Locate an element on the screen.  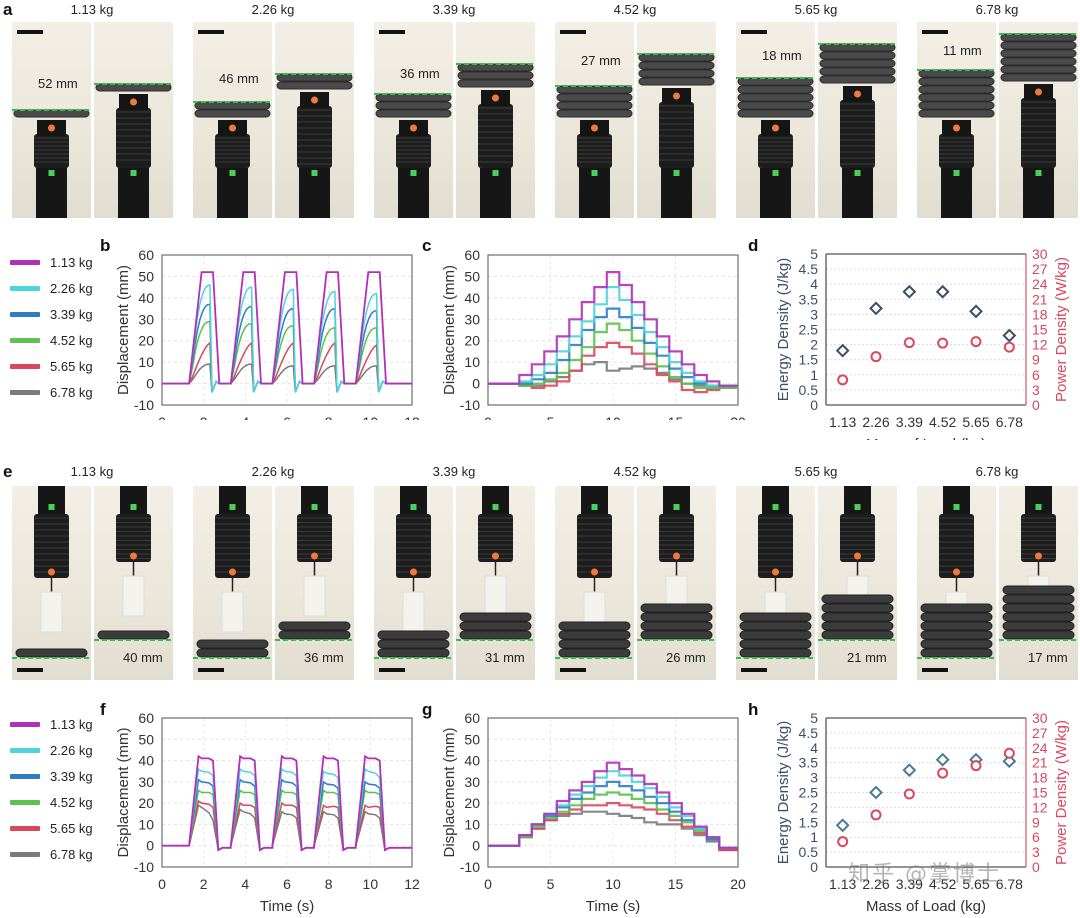
y-tick-label: 20 is located at coordinates (146, 803).